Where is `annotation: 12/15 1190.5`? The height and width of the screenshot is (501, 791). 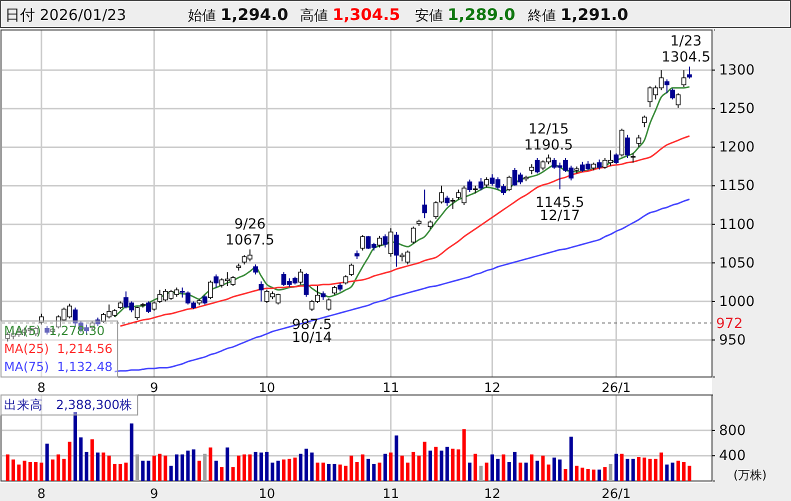
annotation: 12/15 1190.5 is located at coordinates (549, 138).